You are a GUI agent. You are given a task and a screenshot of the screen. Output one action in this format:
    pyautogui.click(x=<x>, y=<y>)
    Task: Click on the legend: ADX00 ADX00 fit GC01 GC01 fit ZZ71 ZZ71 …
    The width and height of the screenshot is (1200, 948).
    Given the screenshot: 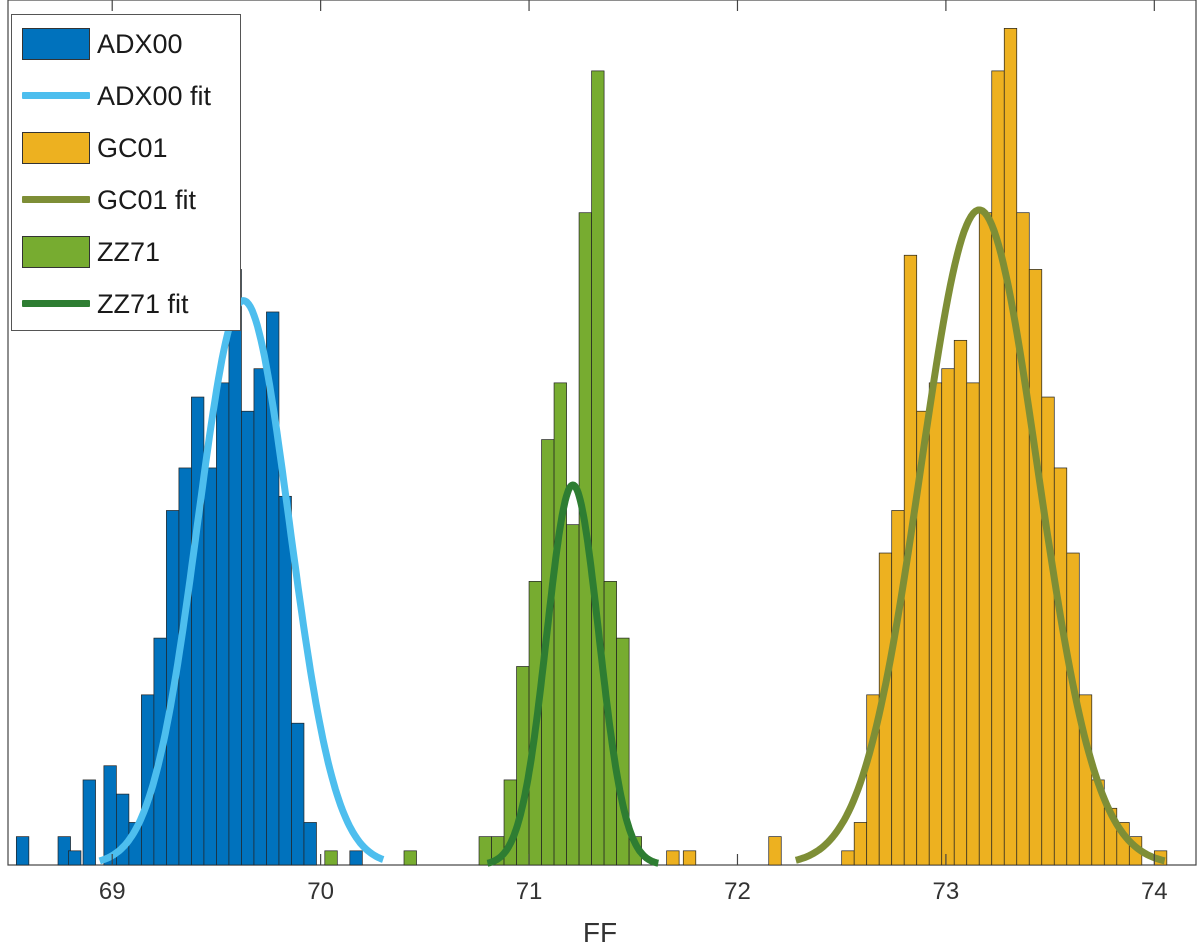 What is the action you would take?
    pyautogui.click(x=126, y=172)
    